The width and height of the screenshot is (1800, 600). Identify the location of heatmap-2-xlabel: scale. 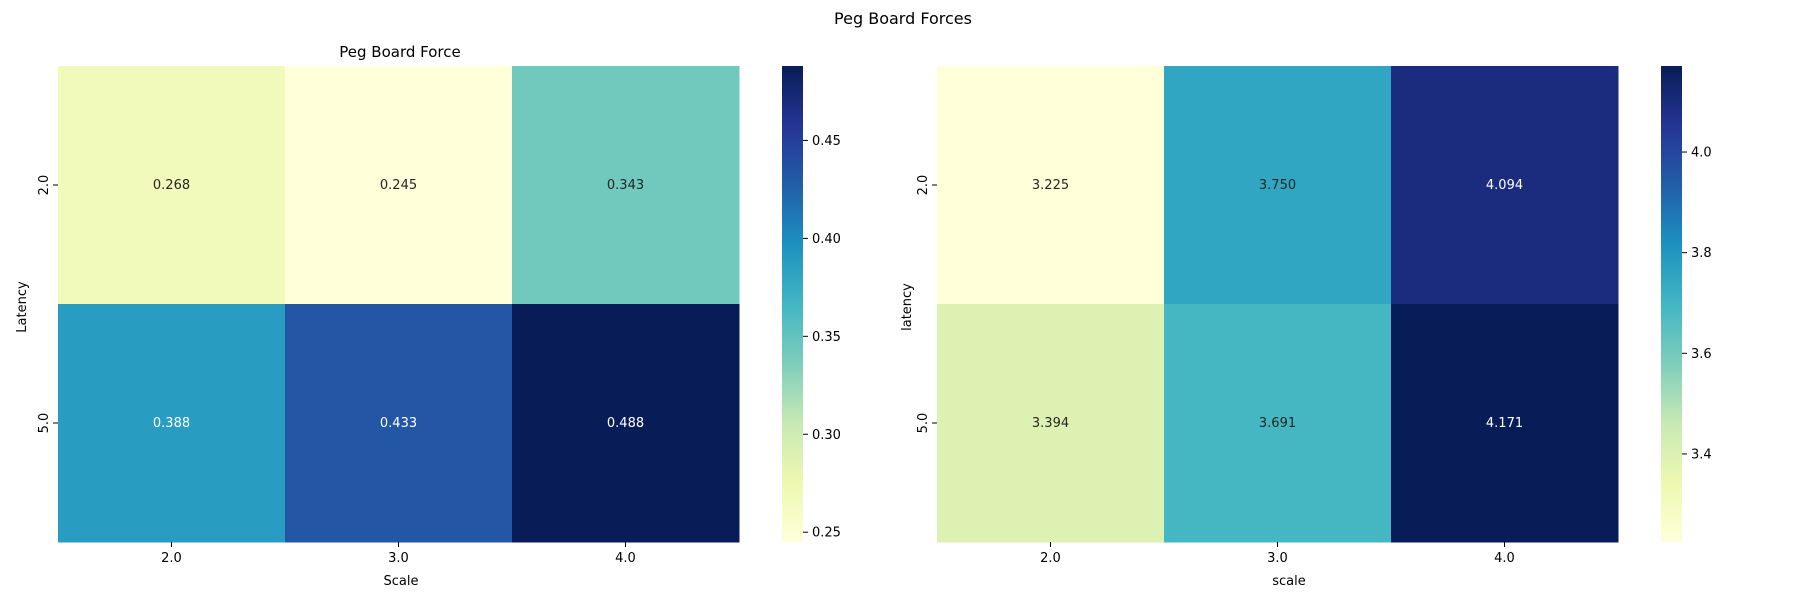
(1289, 581).